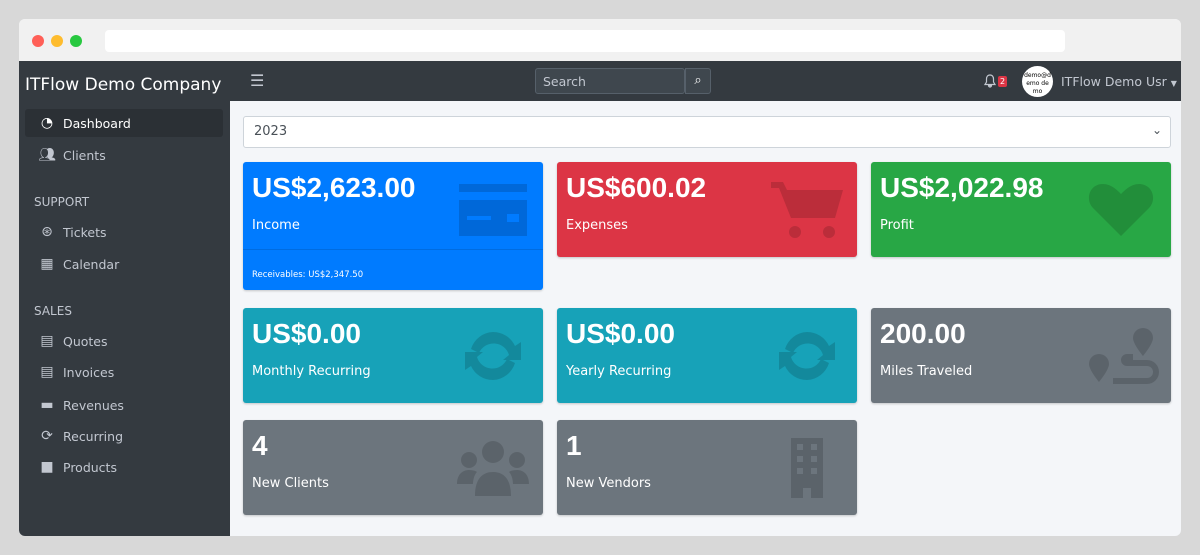  What do you see at coordinates (123, 85) in the screenshot?
I see `brand: ITFlow Demo Company` at bounding box center [123, 85].